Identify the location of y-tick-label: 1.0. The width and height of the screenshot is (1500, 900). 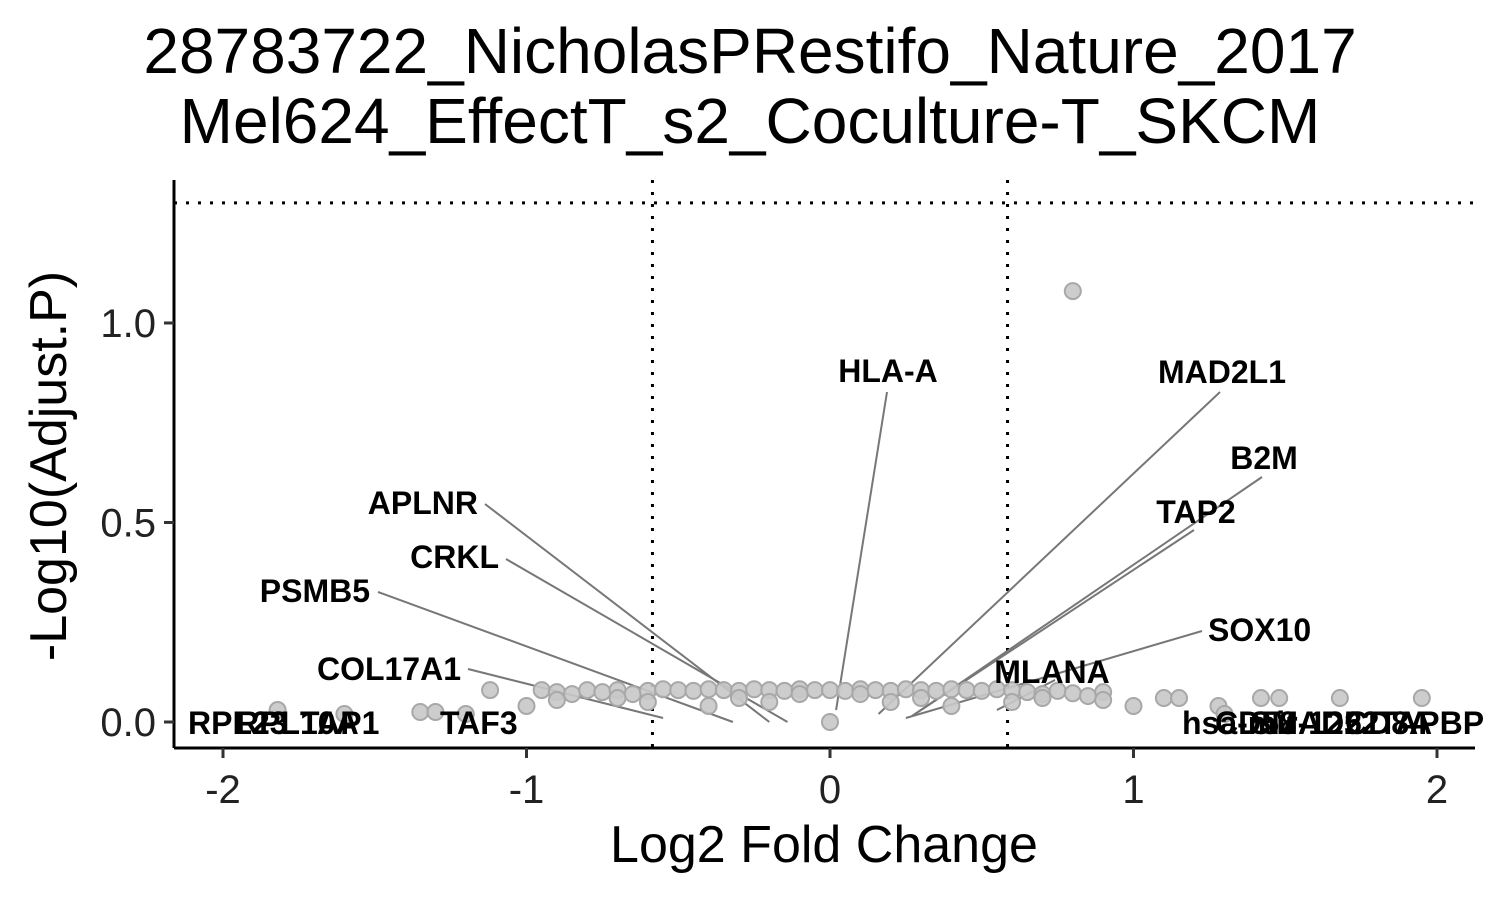
(128, 324).